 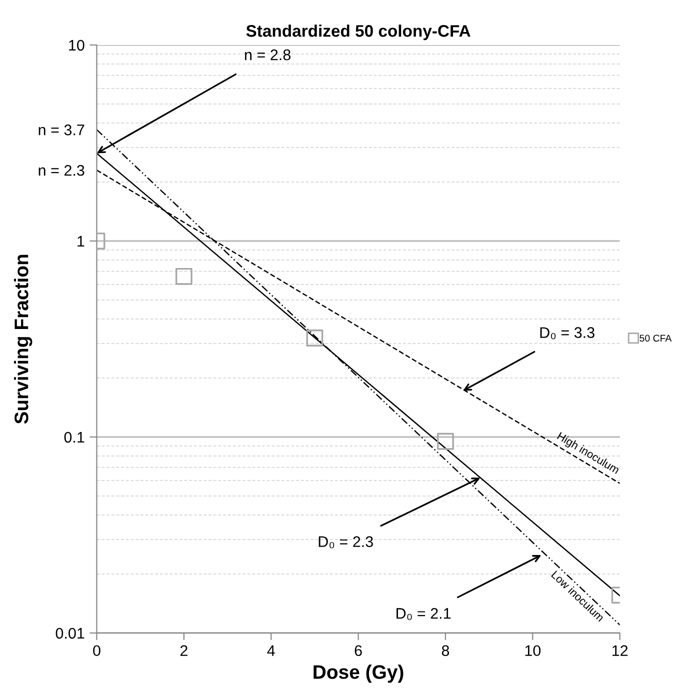 I want to click on y-axis-title: Surviving Fraction, so click(x=23, y=339).